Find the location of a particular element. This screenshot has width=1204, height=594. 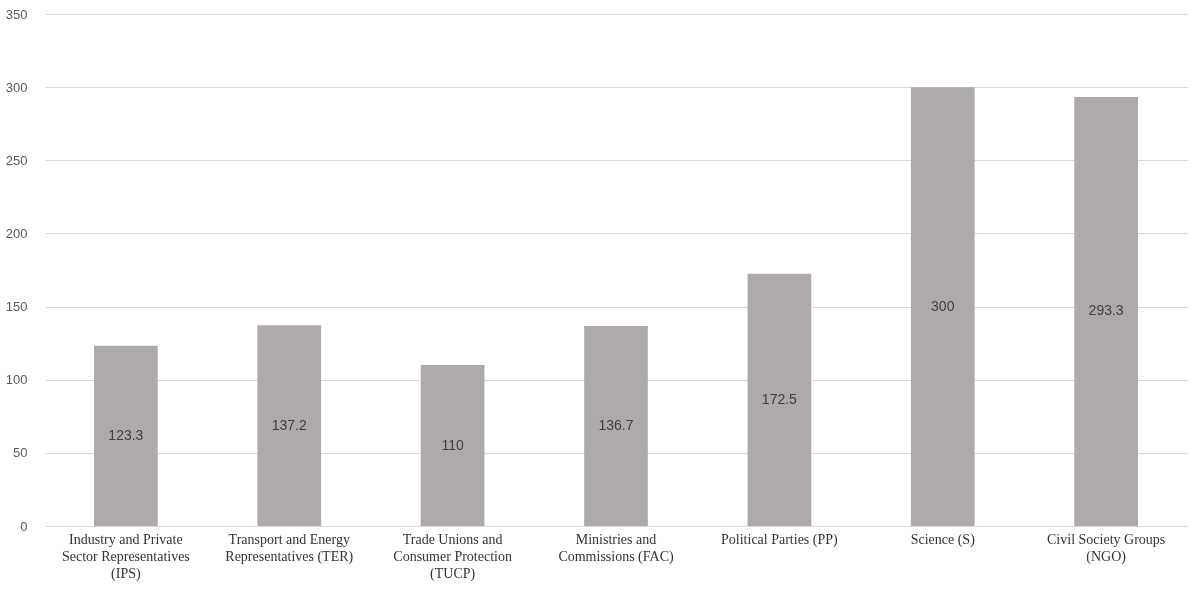

x-tick-label: Political Parties (PP) is located at coordinates (780, 539).